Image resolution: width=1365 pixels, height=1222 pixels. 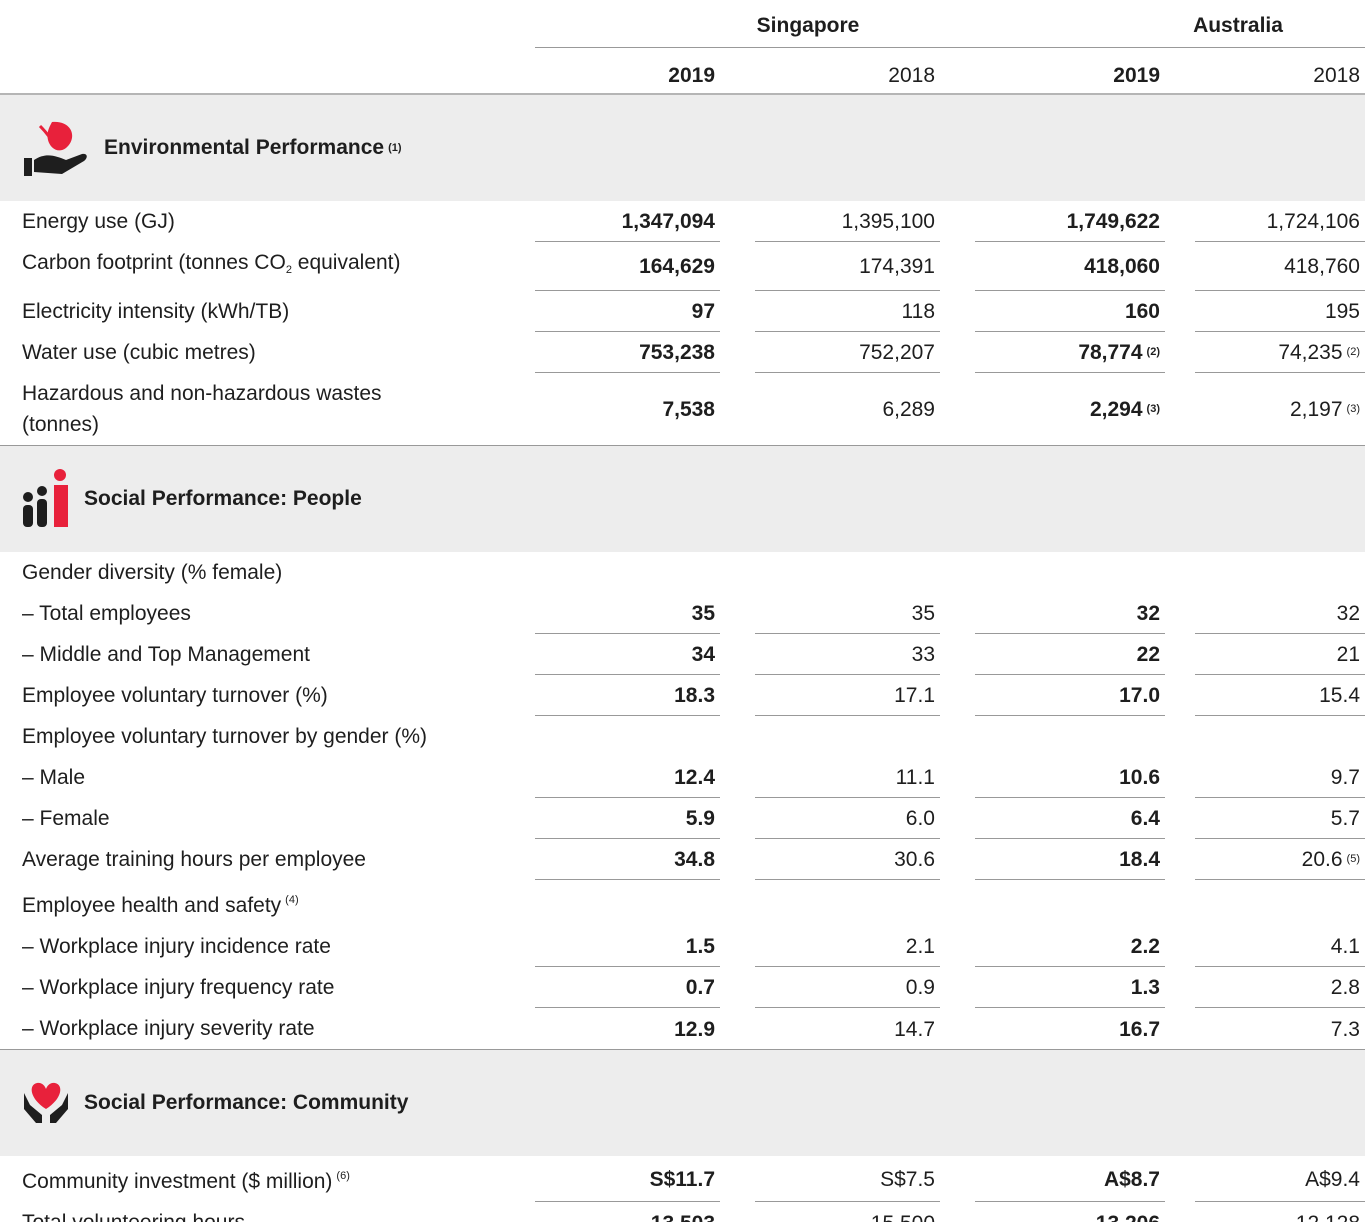 I want to click on value: 1.5, so click(x=700, y=946).